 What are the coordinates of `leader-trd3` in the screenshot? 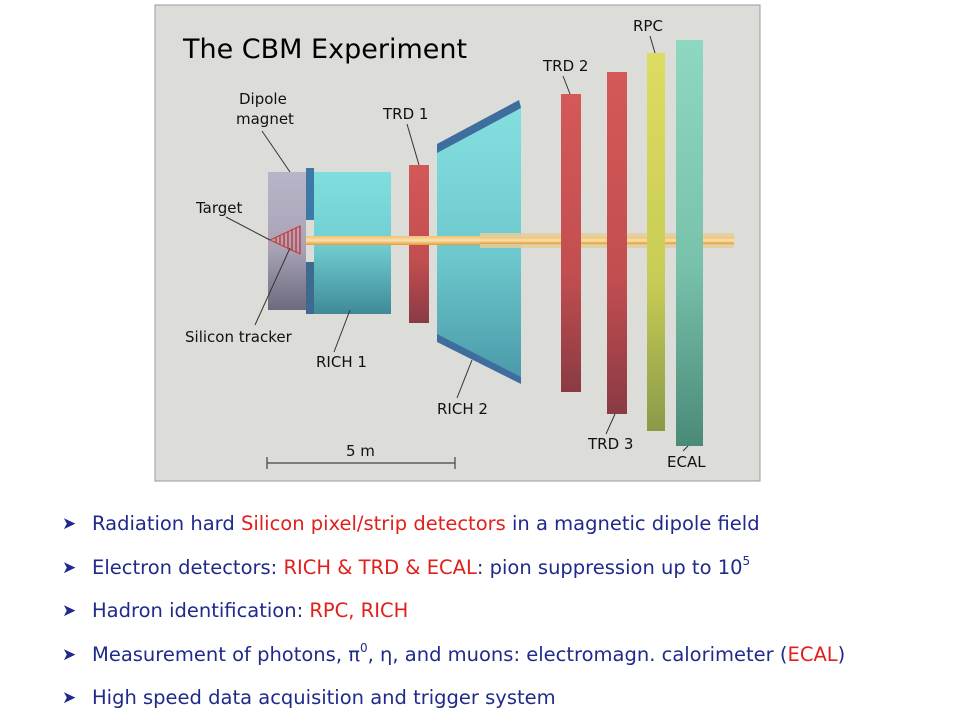 It's located at (610, 424).